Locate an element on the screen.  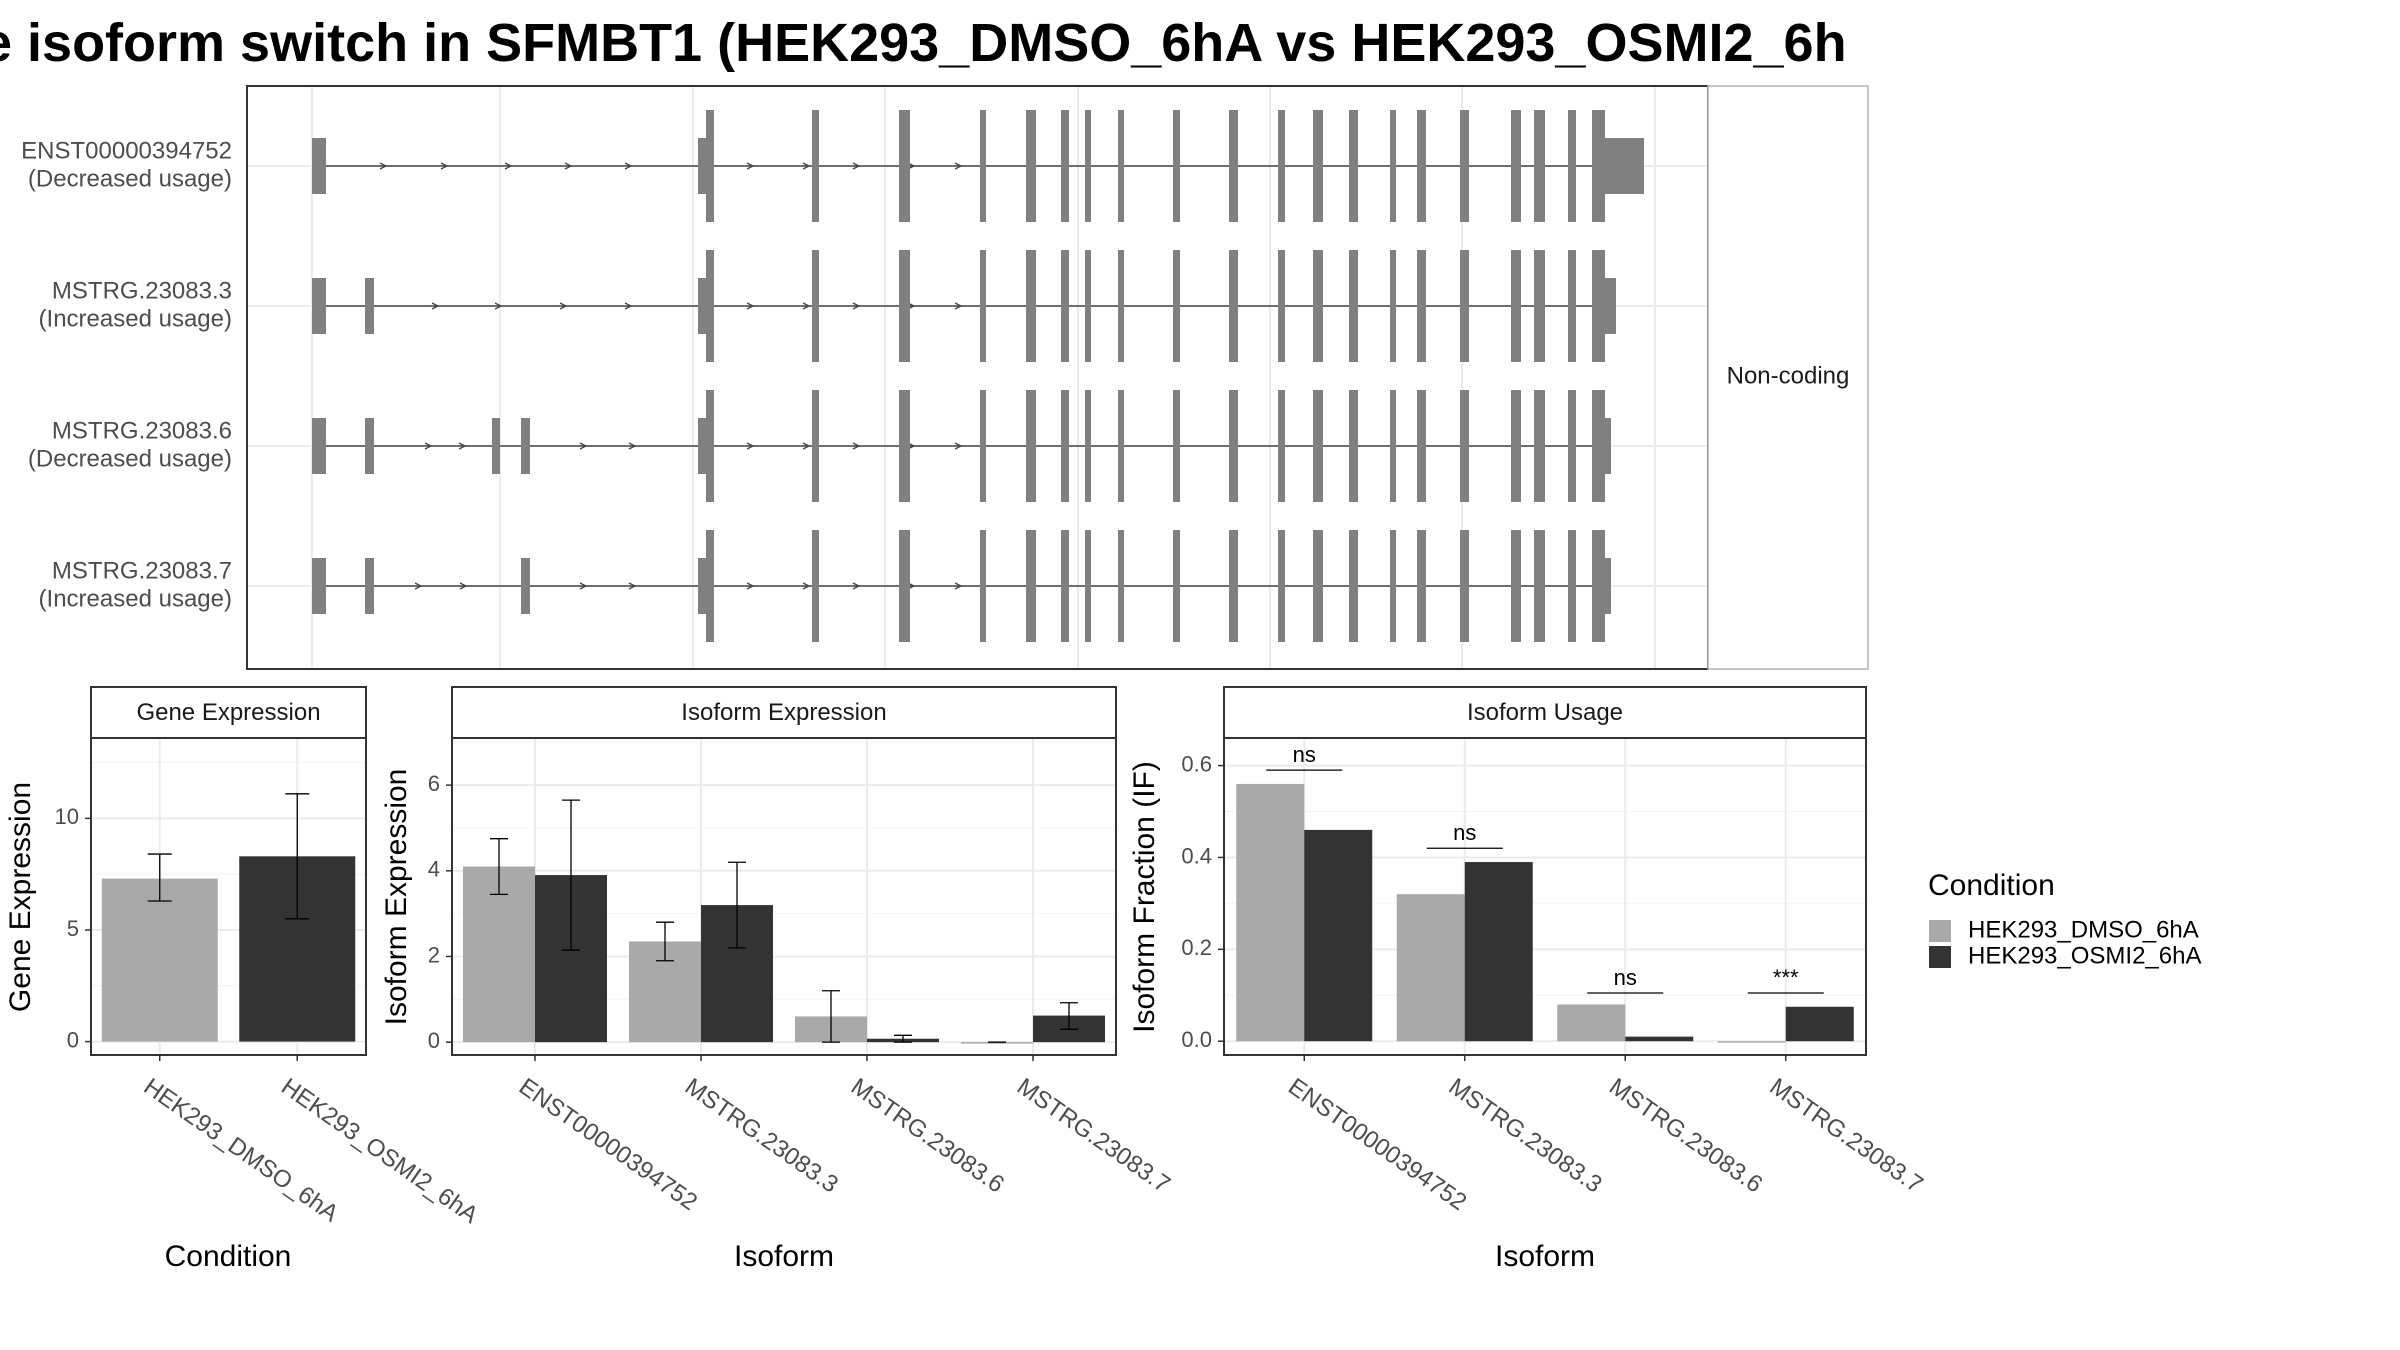
y-tick-label: 6 is located at coordinates (434, 783).